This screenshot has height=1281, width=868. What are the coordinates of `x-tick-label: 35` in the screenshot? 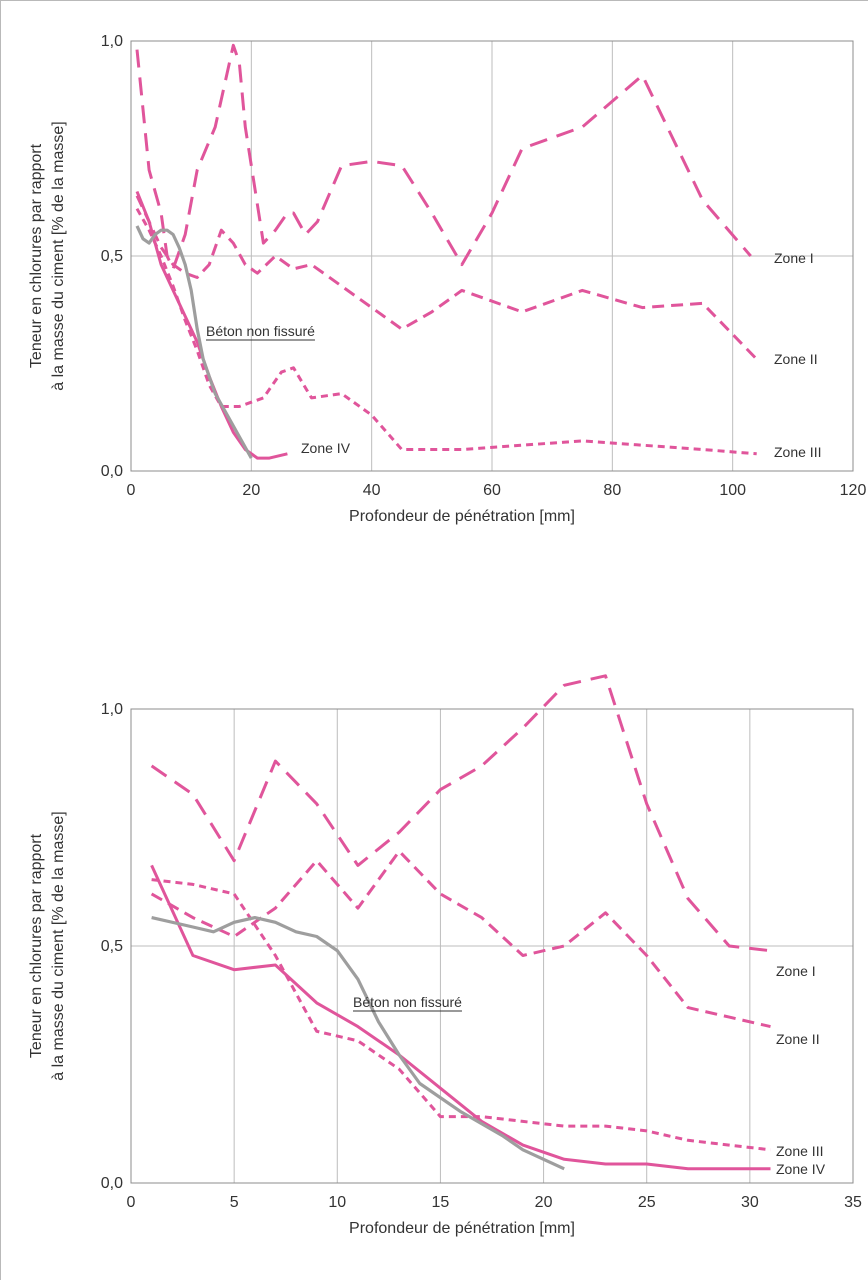 It's located at (853, 1202).